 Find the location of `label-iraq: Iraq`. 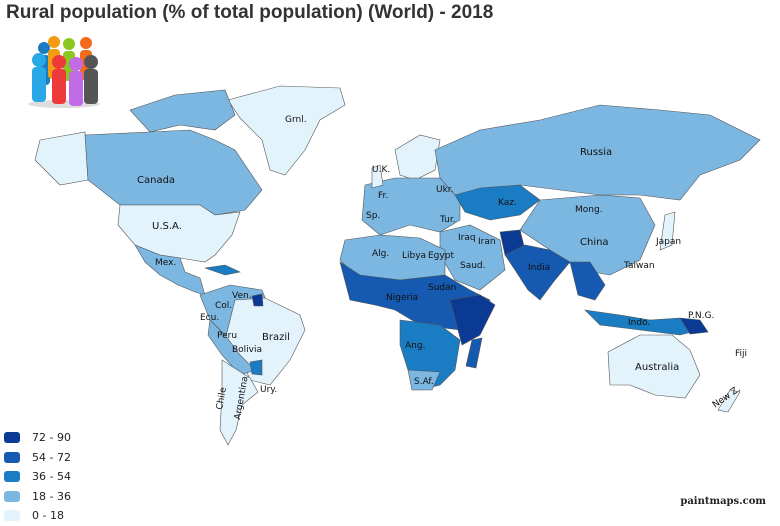

label-iraq: Iraq is located at coordinates (467, 238).